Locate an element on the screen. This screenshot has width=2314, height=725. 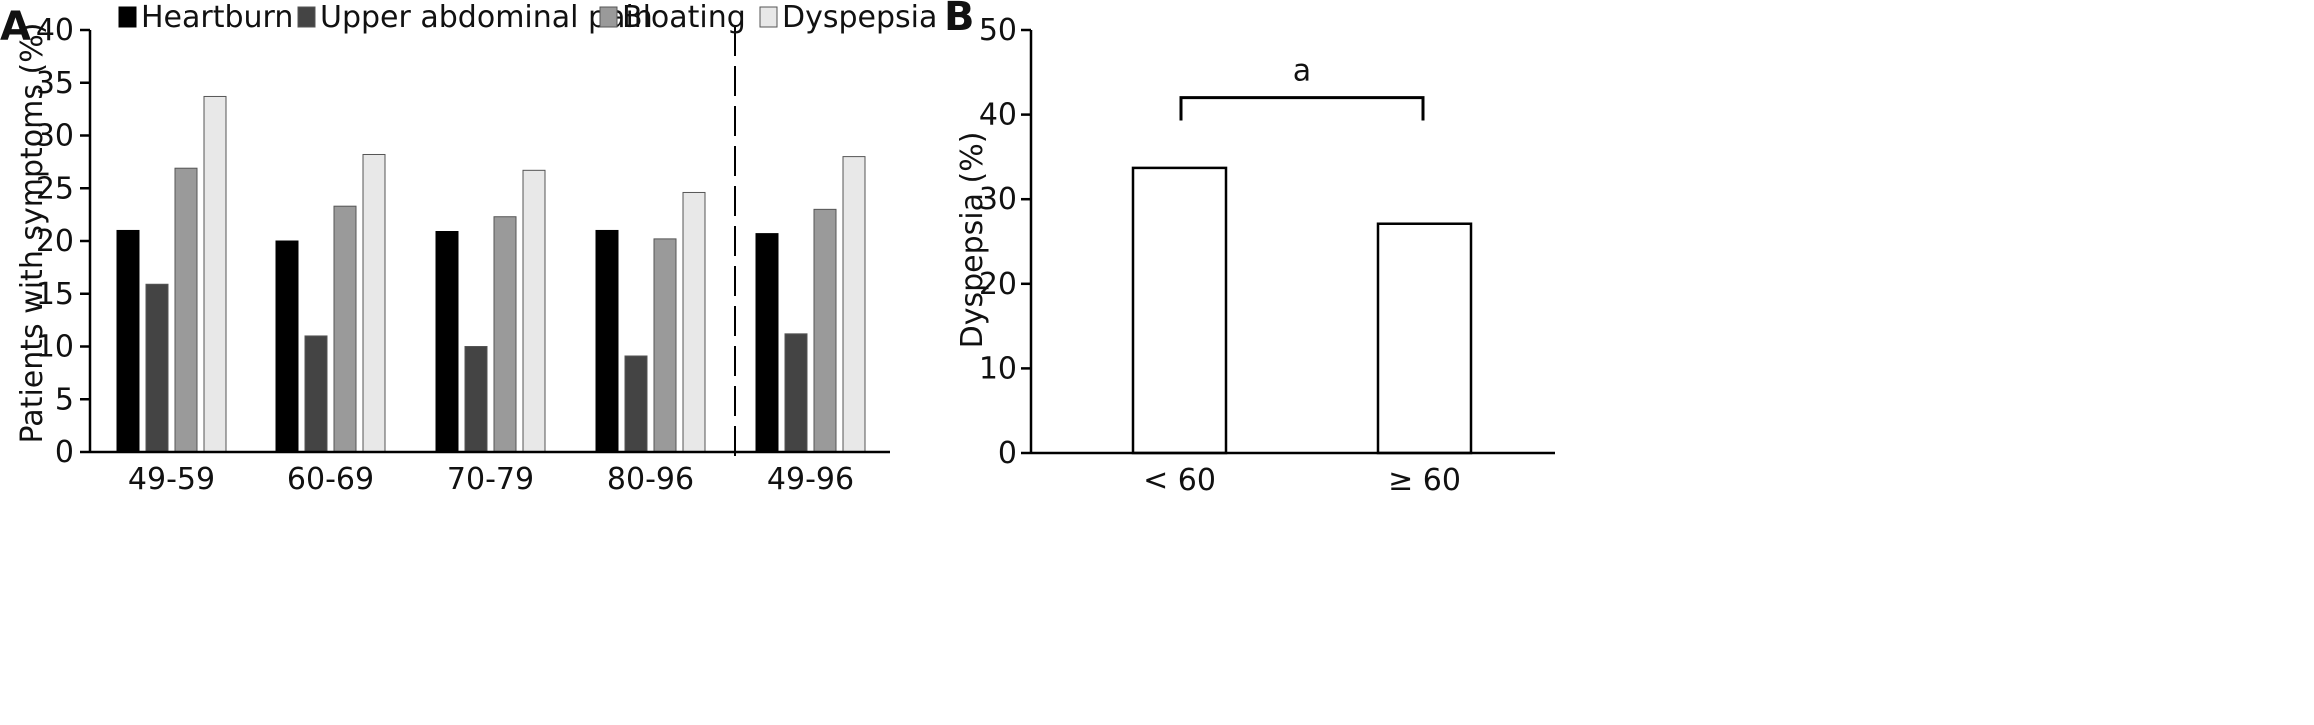
panel-a-y-tick-label: 25 is located at coordinates (55, 188).